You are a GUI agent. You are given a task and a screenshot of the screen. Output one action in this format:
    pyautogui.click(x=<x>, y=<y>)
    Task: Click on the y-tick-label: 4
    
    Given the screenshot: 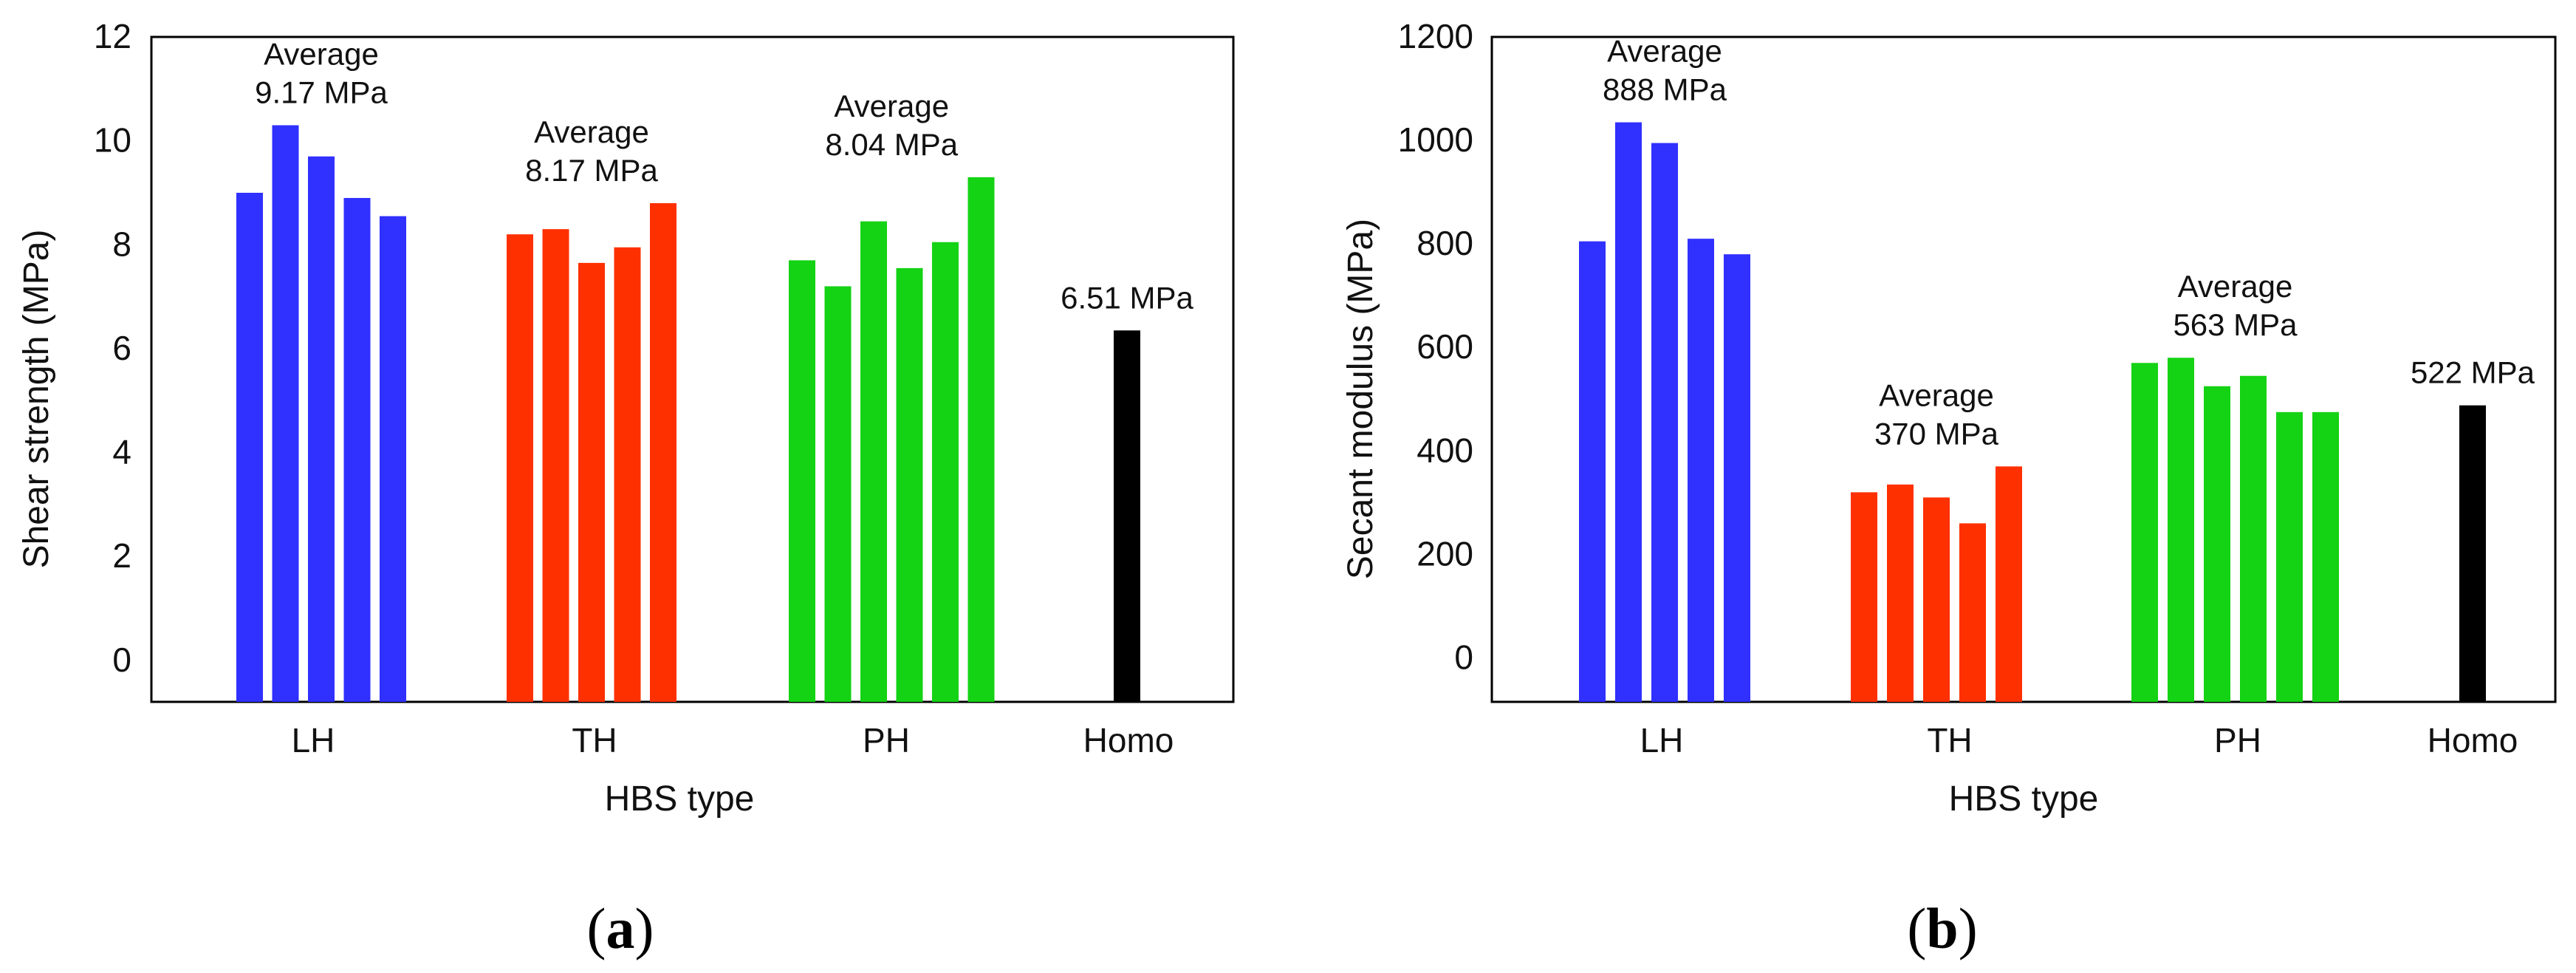 What is the action you would take?
    pyautogui.click(x=121, y=452)
    